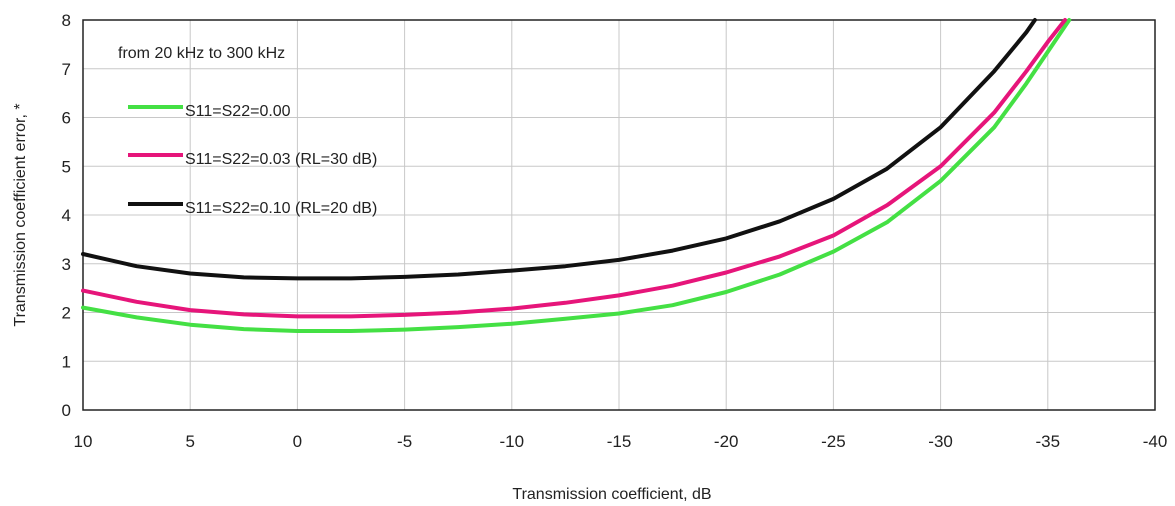 This screenshot has width=1175, height=506. What do you see at coordinates (611, 494) in the screenshot?
I see `x-axis-title: Transmission coefficient, dB` at bounding box center [611, 494].